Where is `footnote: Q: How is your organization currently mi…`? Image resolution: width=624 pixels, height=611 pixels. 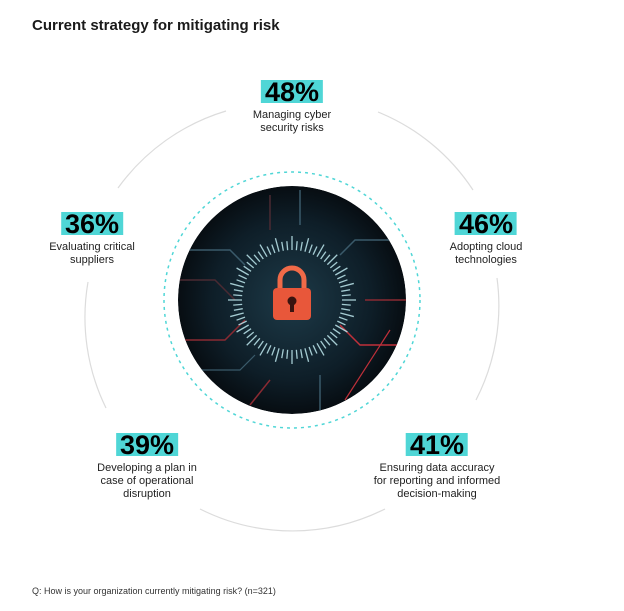 footnote: Q: How is your organization currently mi… is located at coordinates (154, 591).